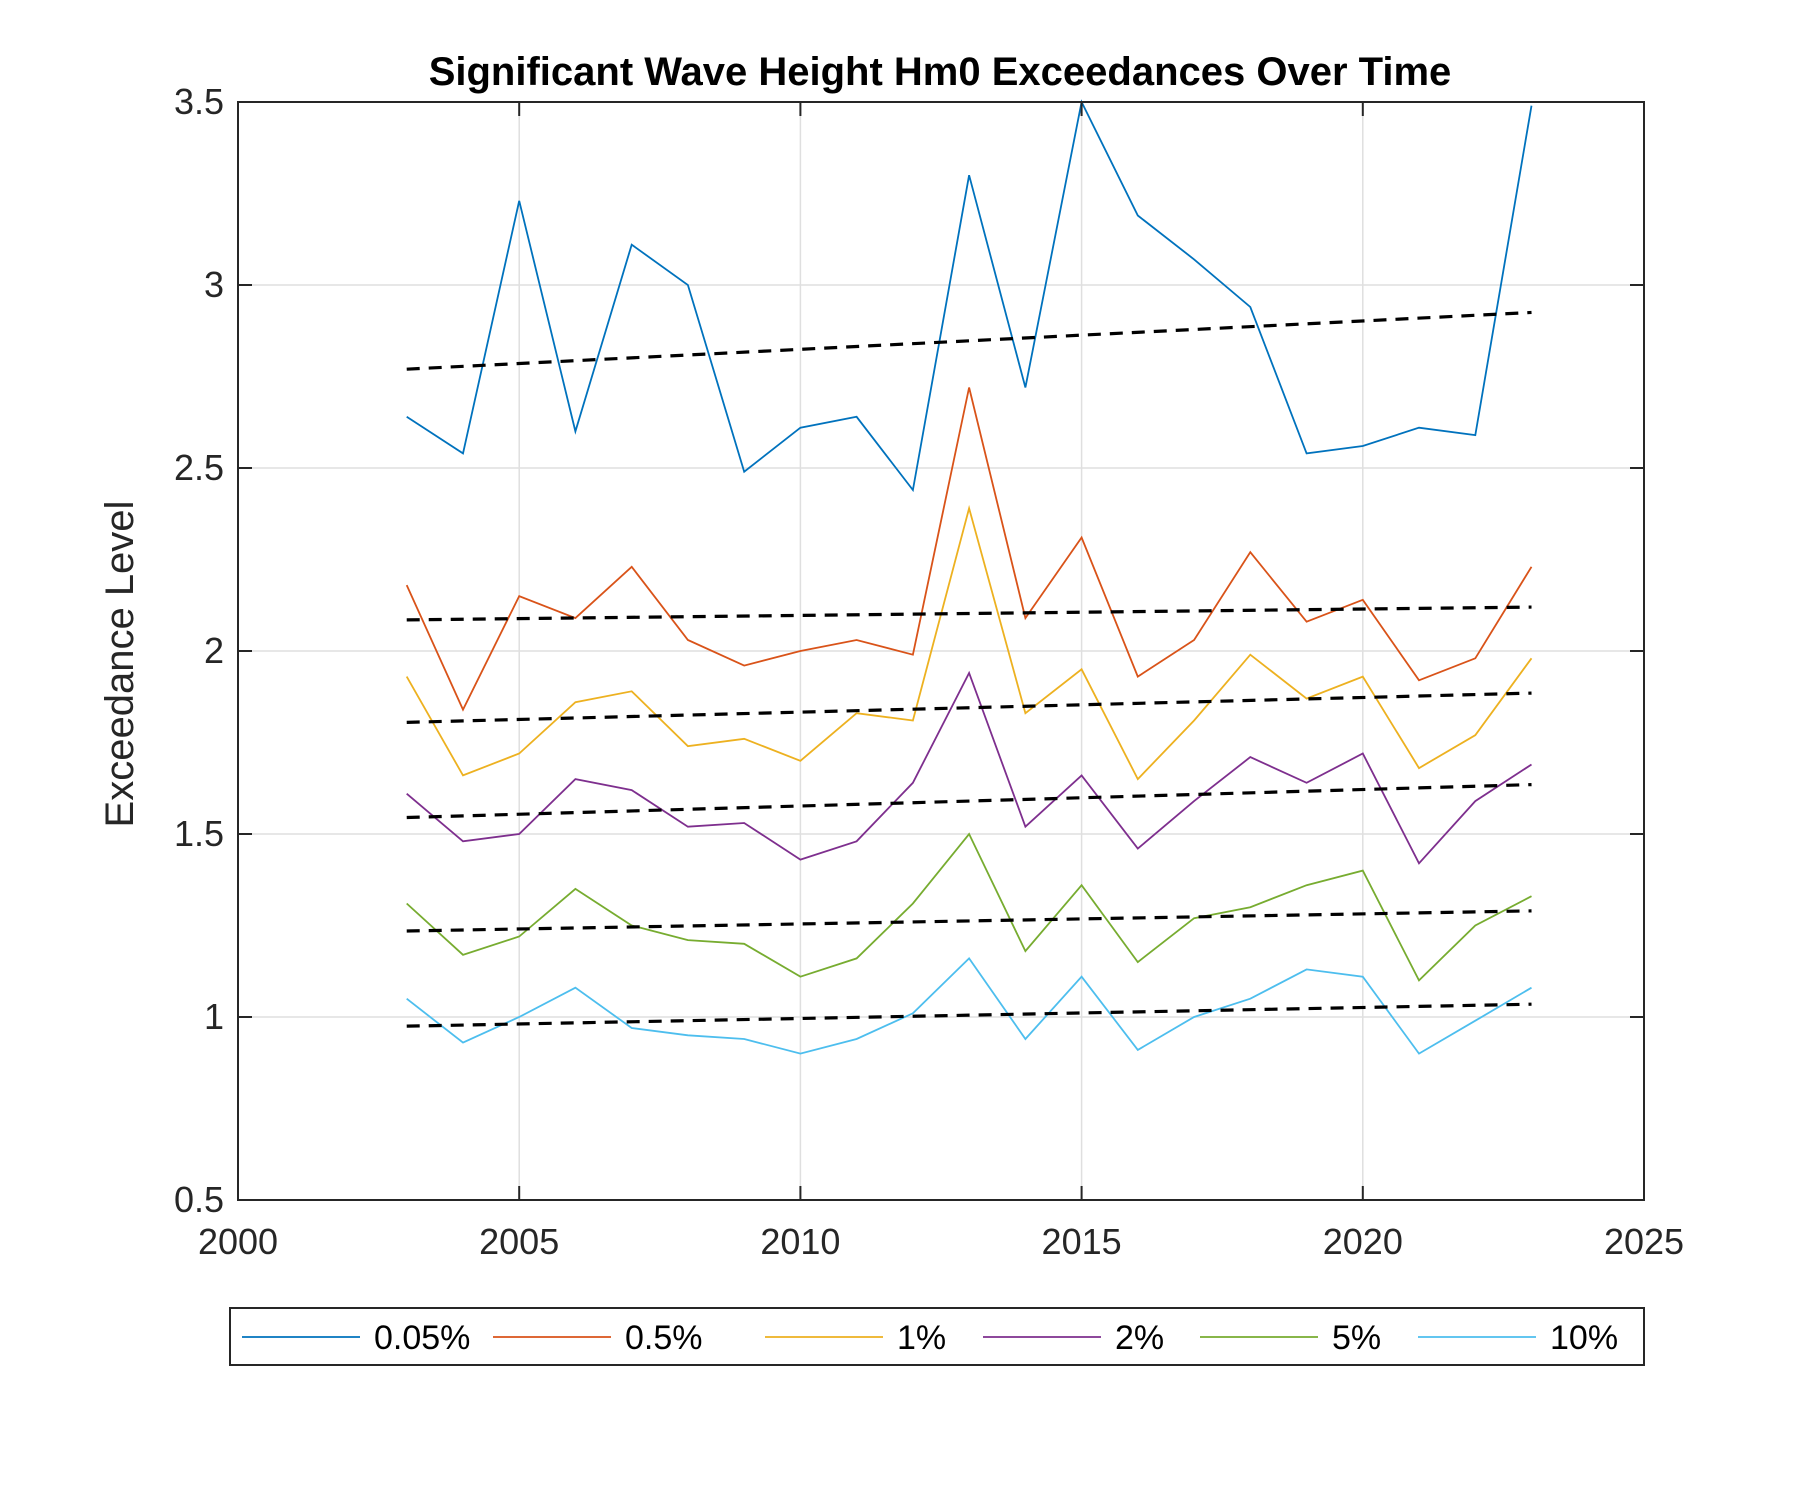 The image size is (1800, 1500). I want to click on y-tick-label: 2, so click(214, 650).